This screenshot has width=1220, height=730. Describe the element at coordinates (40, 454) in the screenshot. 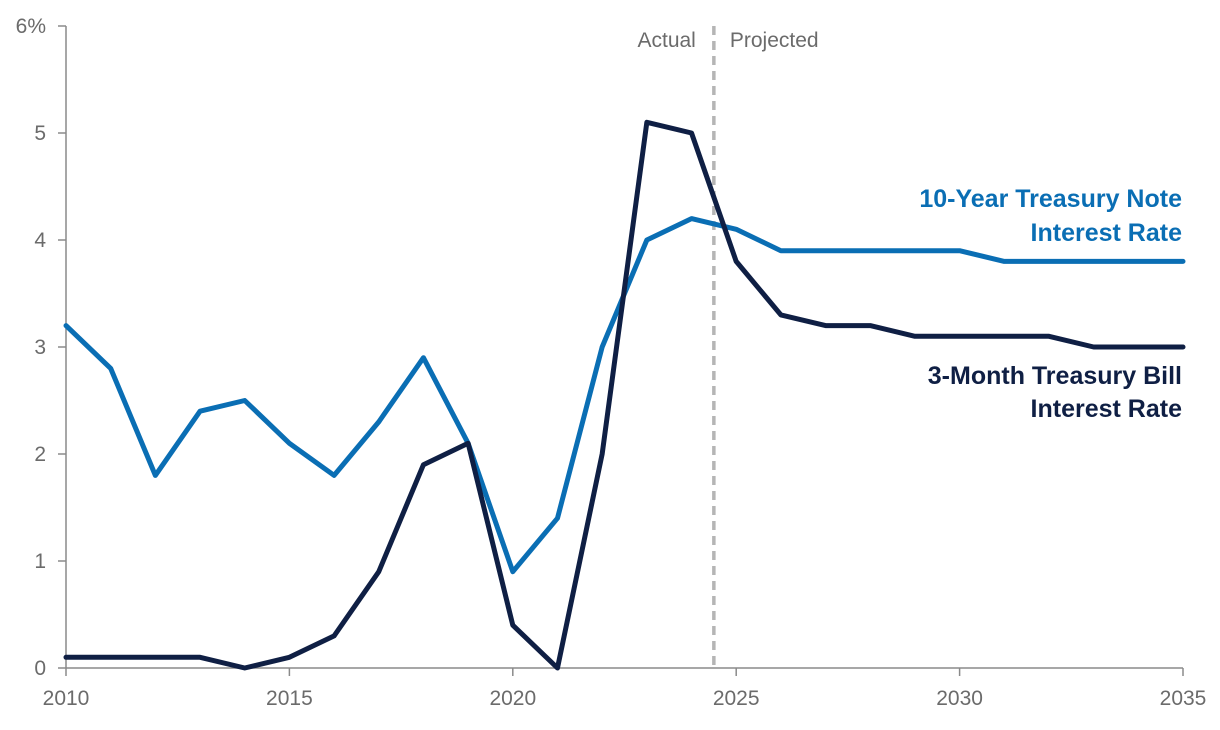

I see `y-tick-label: 2` at that location.